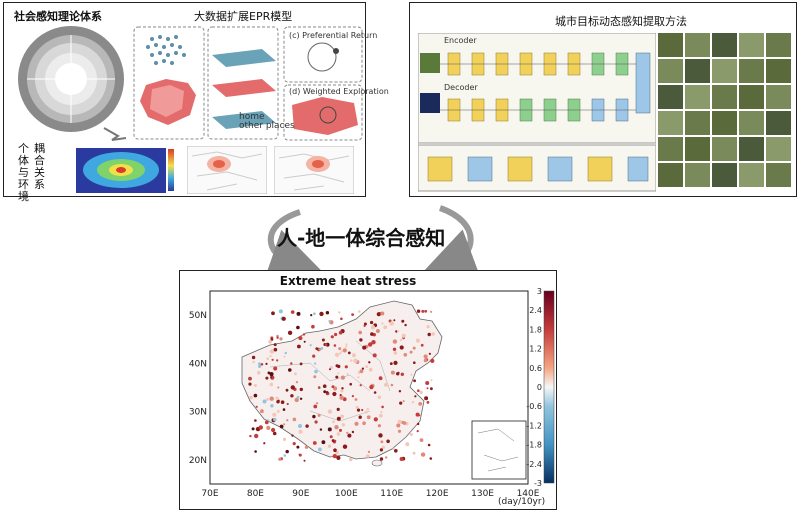 The height and width of the screenshot is (515, 799). I want to click on station-dots, so click(341, 385).